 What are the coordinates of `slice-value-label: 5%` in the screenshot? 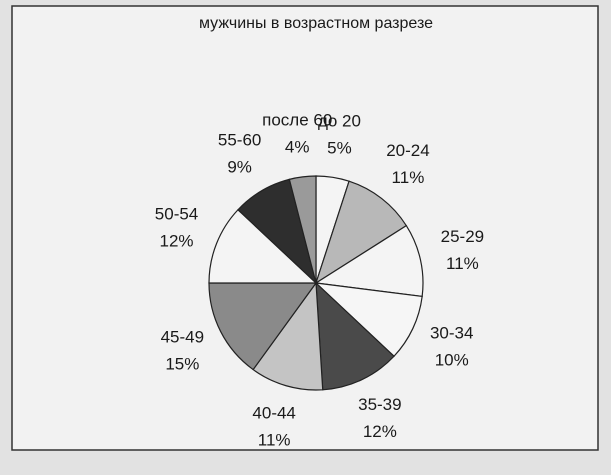 It's located at (339, 147).